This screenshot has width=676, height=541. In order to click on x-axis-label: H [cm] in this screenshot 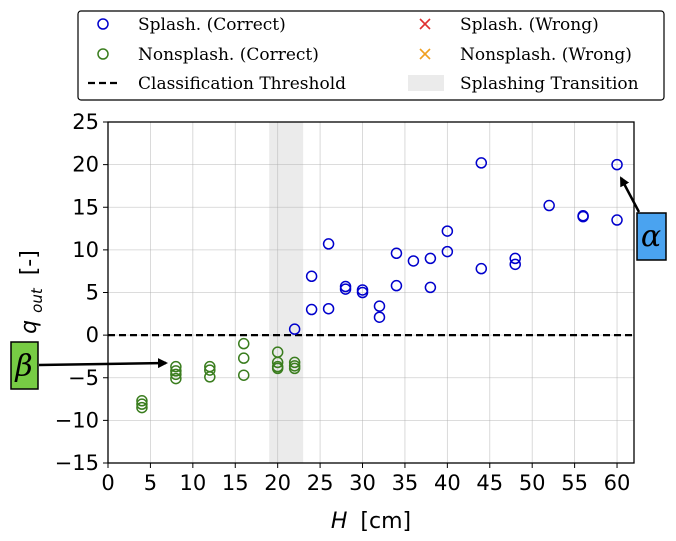, I will do `click(371, 521)`.